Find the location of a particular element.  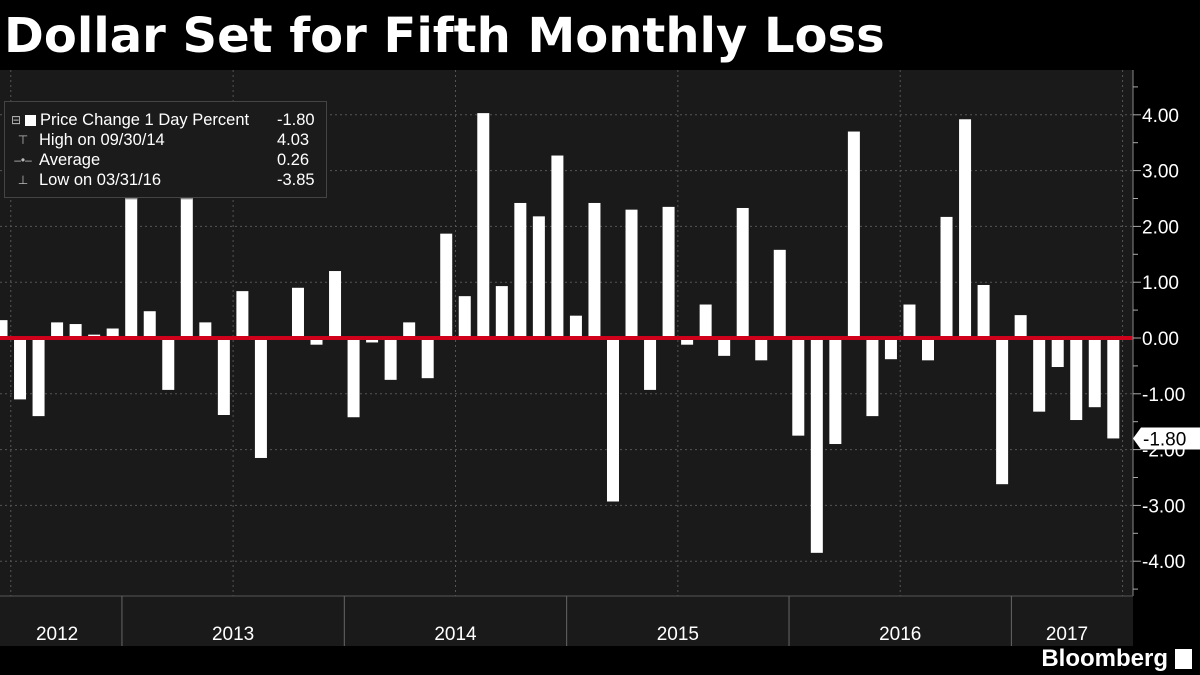

x-axis: 2012 2013 2014 2015 2016 2017 is located at coordinates (566, 620).